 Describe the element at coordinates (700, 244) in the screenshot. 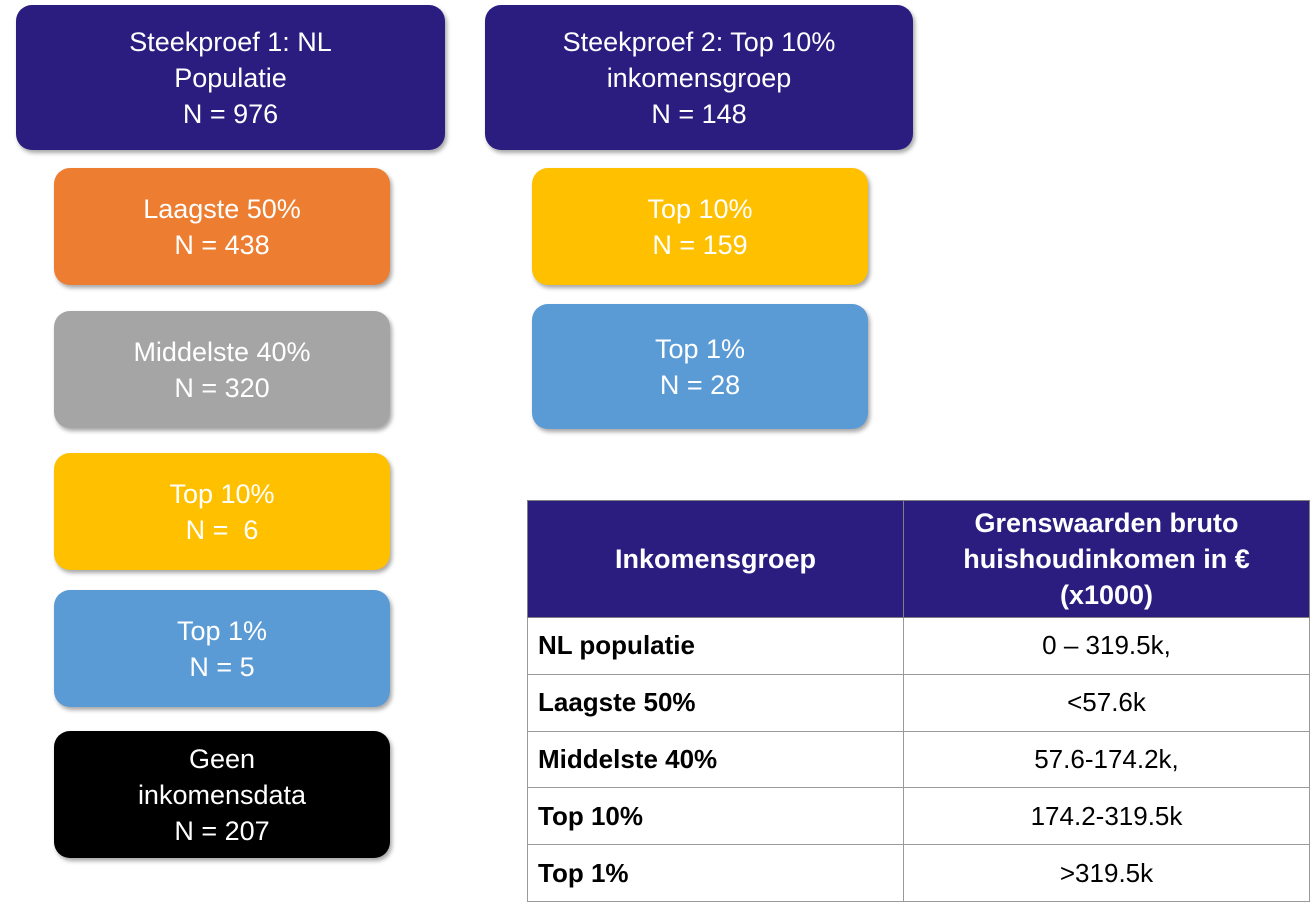

I see `node-label: N = 159` at that location.